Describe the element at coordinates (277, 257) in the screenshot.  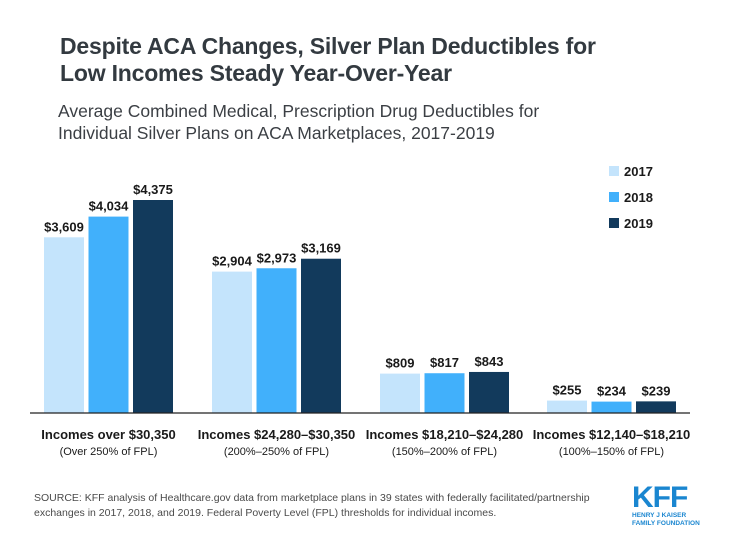
I see `value-label-2018-group-2: $2,973` at that location.